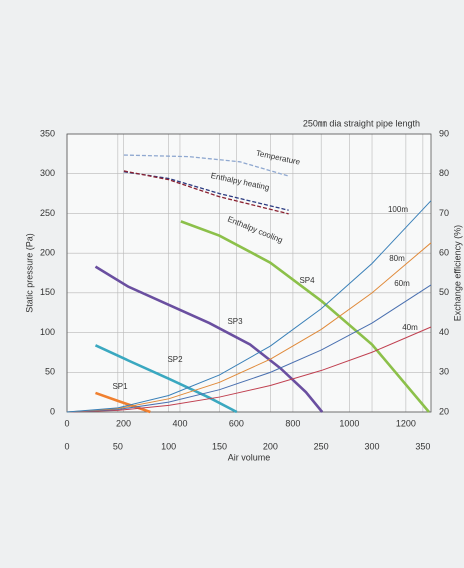 The height and width of the screenshot is (568, 464). What do you see at coordinates (444, 253) in the screenshot?
I see `y2-tick-label: 60` at bounding box center [444, 253].